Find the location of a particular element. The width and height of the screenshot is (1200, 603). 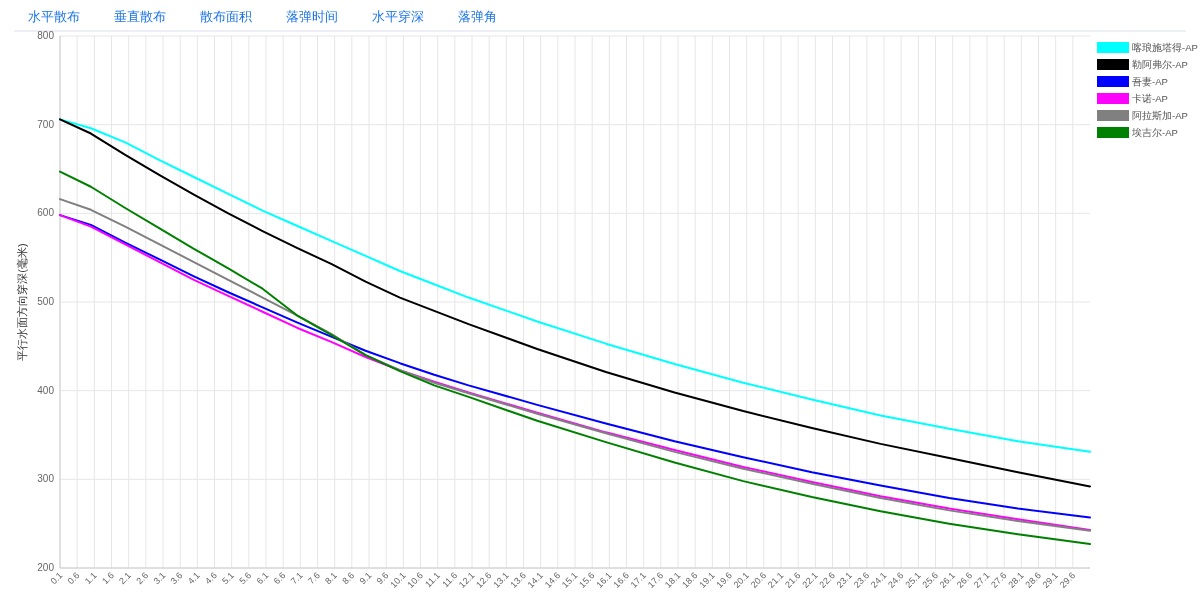

x-tick-label: 3.1 is located at coordinates (159, 578).